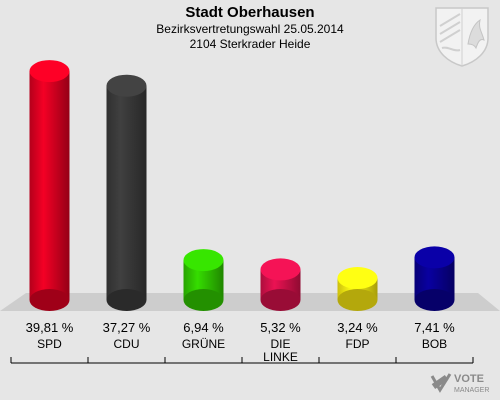 Image resolution: width=500 pixels, height=400 pixels. I want to click on value-label-4: 3,24 %, so click(357, 327).